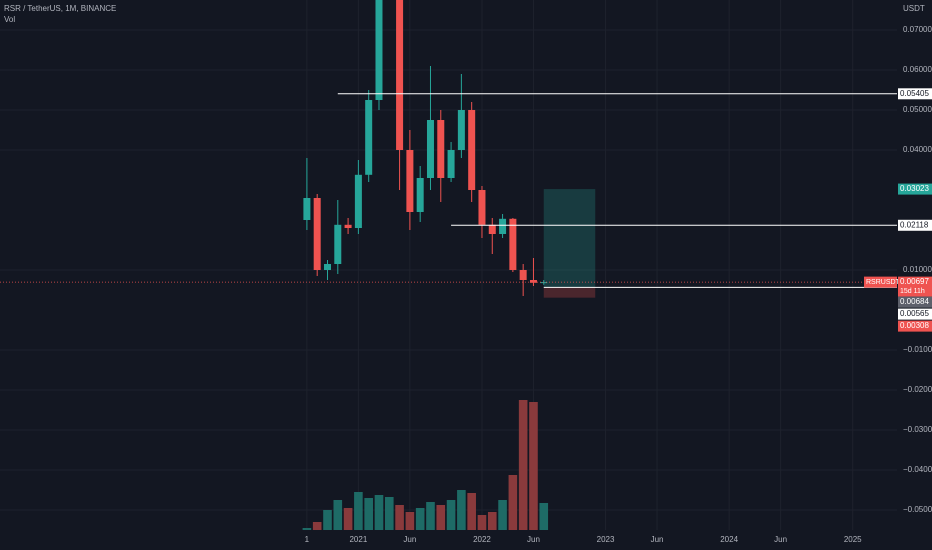 This screenshot has height=550, width=932. What do you see at coordinates (917, 509) in the screenshot?
I see `y-tick-label: −0.05000` at bounding box center [917, 509].